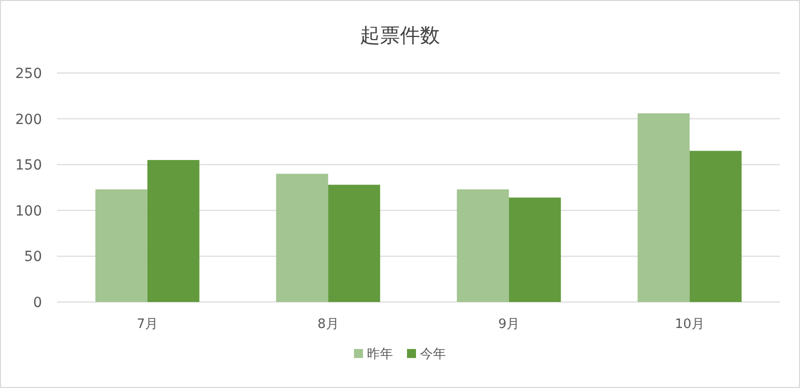  Describe the element at coordinates (400, 35) in the screenshot. I see `chart-title: 起票件数` at that location.